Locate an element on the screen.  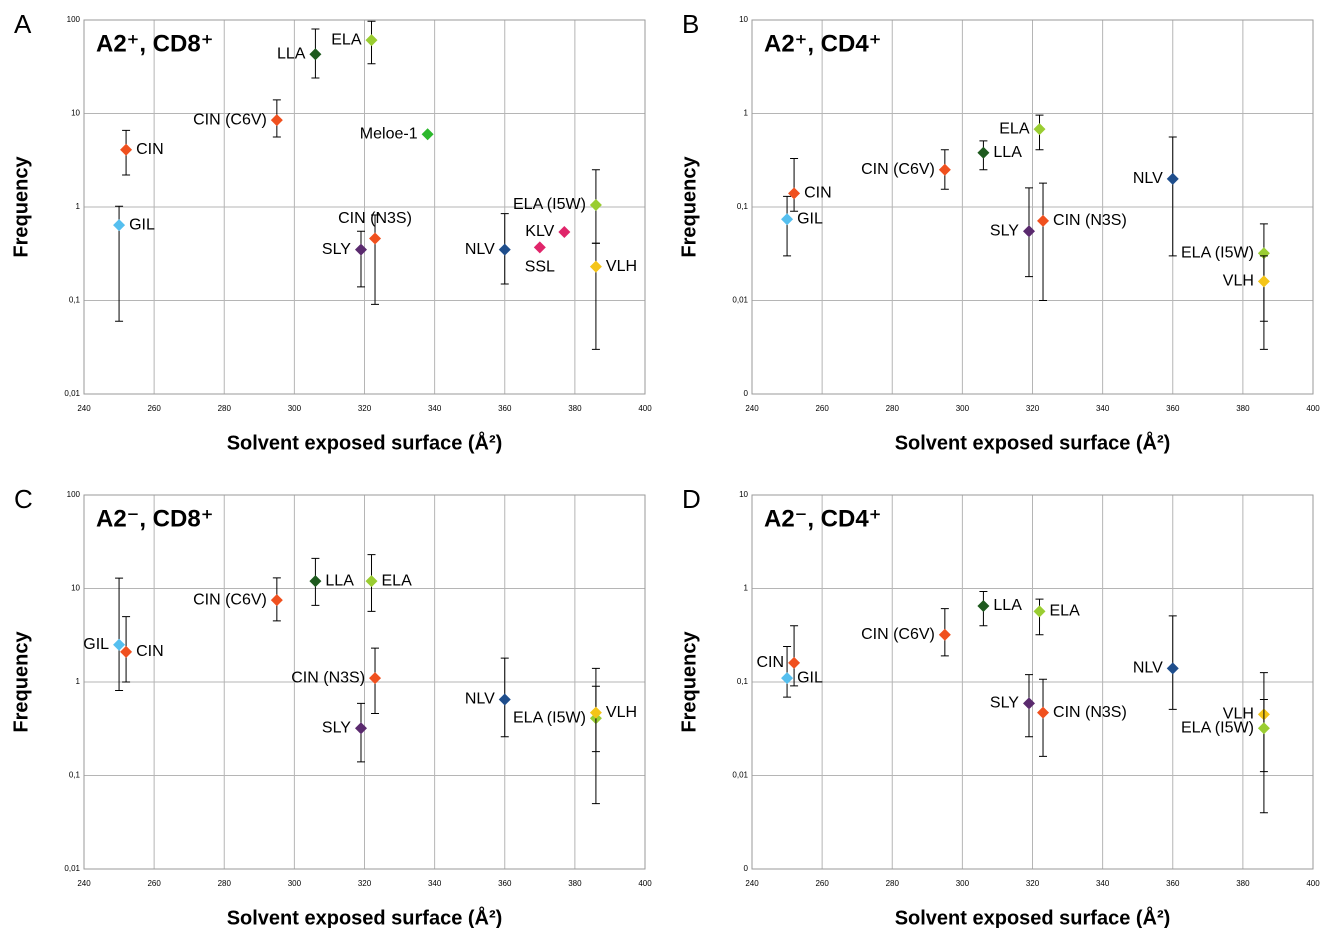
point-label: CIN (N3S) is located at coordinates (375, 218).